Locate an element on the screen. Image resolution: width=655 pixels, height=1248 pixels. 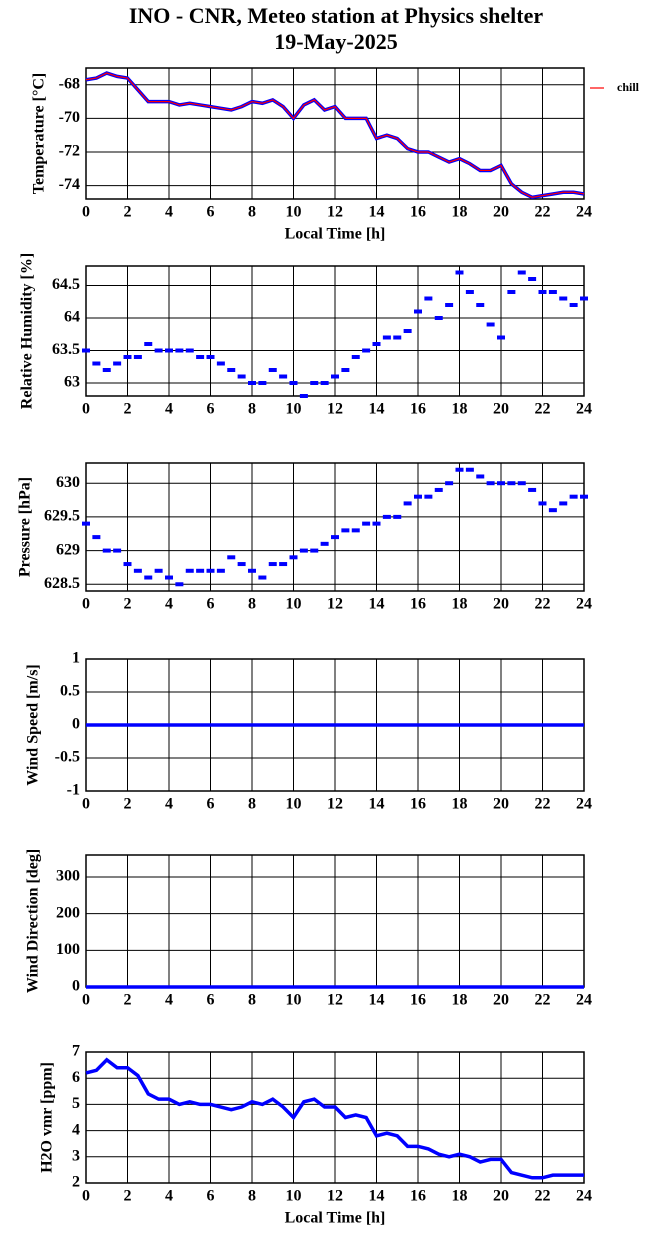
y-tick-label: 0.5 is located at coordinates (70, 691).